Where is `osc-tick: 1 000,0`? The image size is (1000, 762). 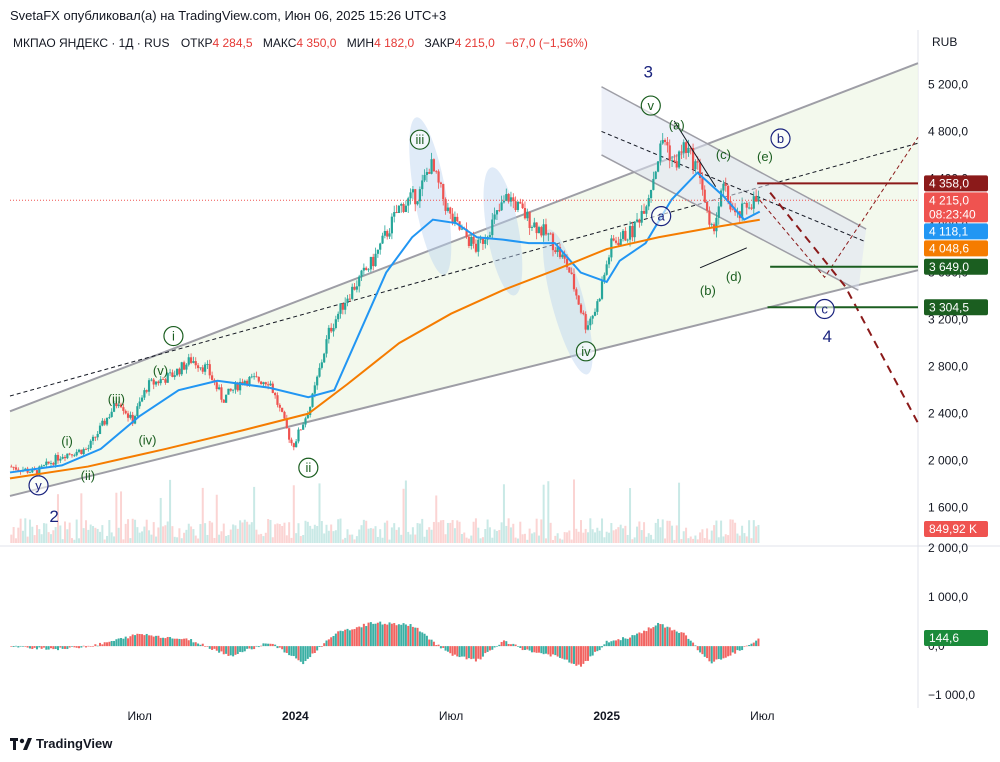
osc-tick: 1 000,0 is located at coordinates (948, 597).